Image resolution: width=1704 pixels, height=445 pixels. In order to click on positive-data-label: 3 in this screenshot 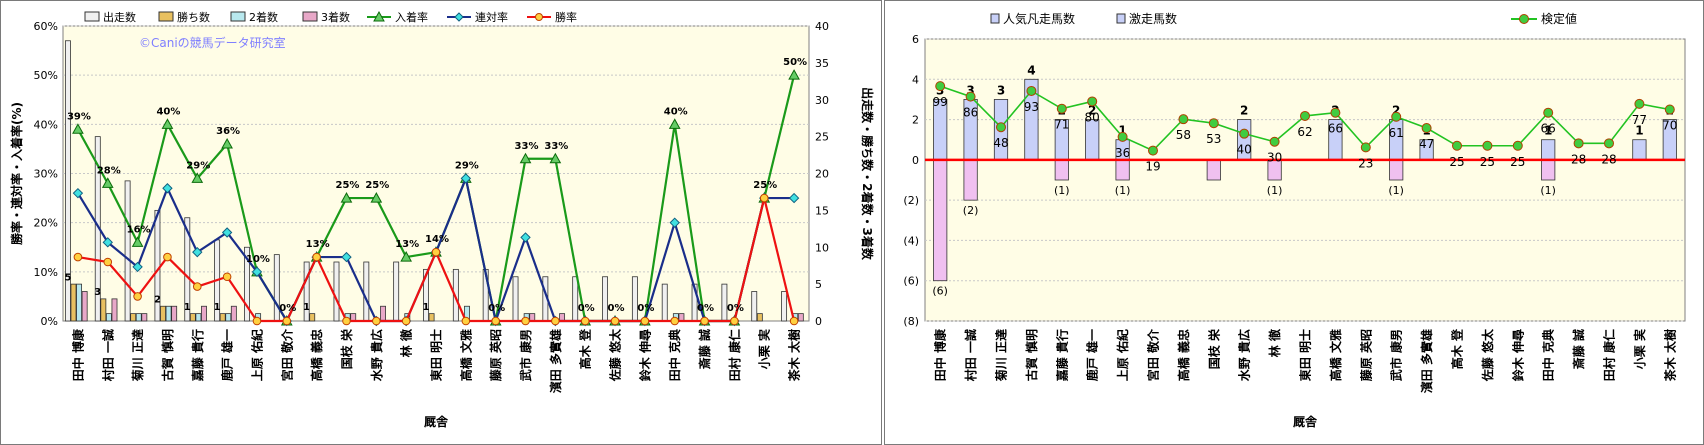, I will do `click(970, 90)`.